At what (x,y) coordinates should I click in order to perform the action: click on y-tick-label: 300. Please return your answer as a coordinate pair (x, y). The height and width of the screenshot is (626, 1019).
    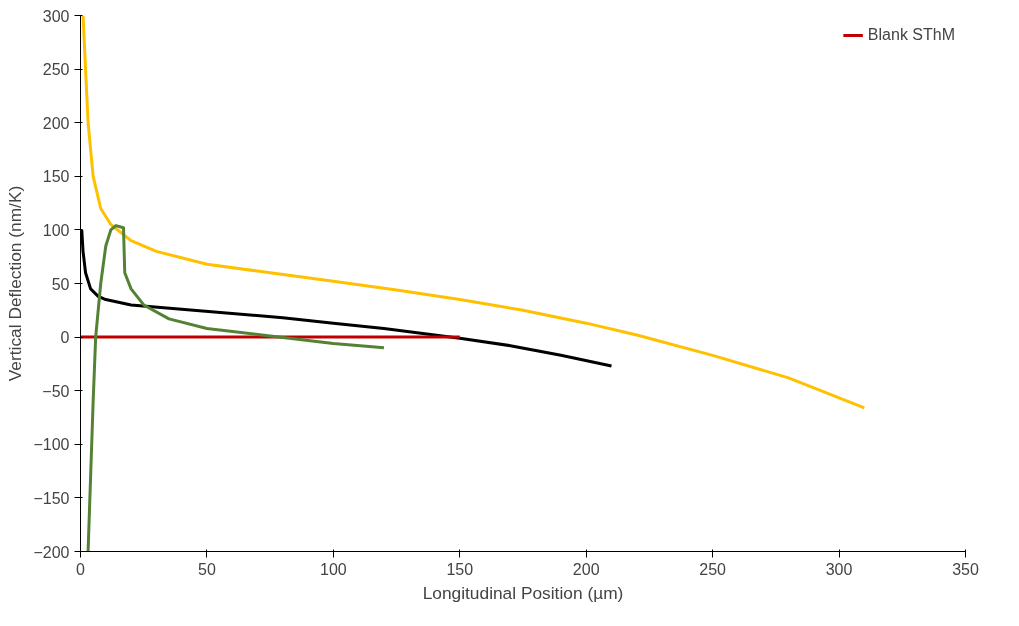
    Looking at the image, I should click on (56, 16).